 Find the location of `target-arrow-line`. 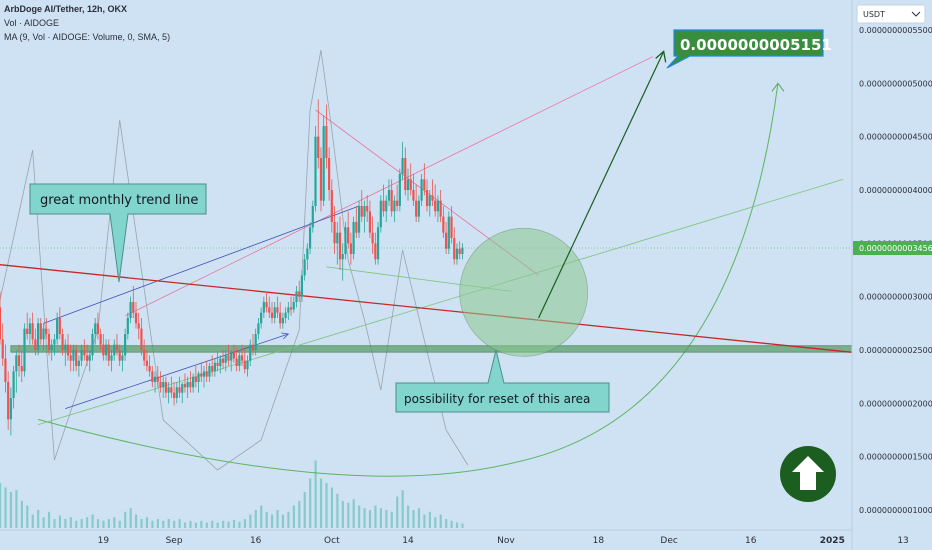

target-arrow-line is located at coordinates (601, 185).